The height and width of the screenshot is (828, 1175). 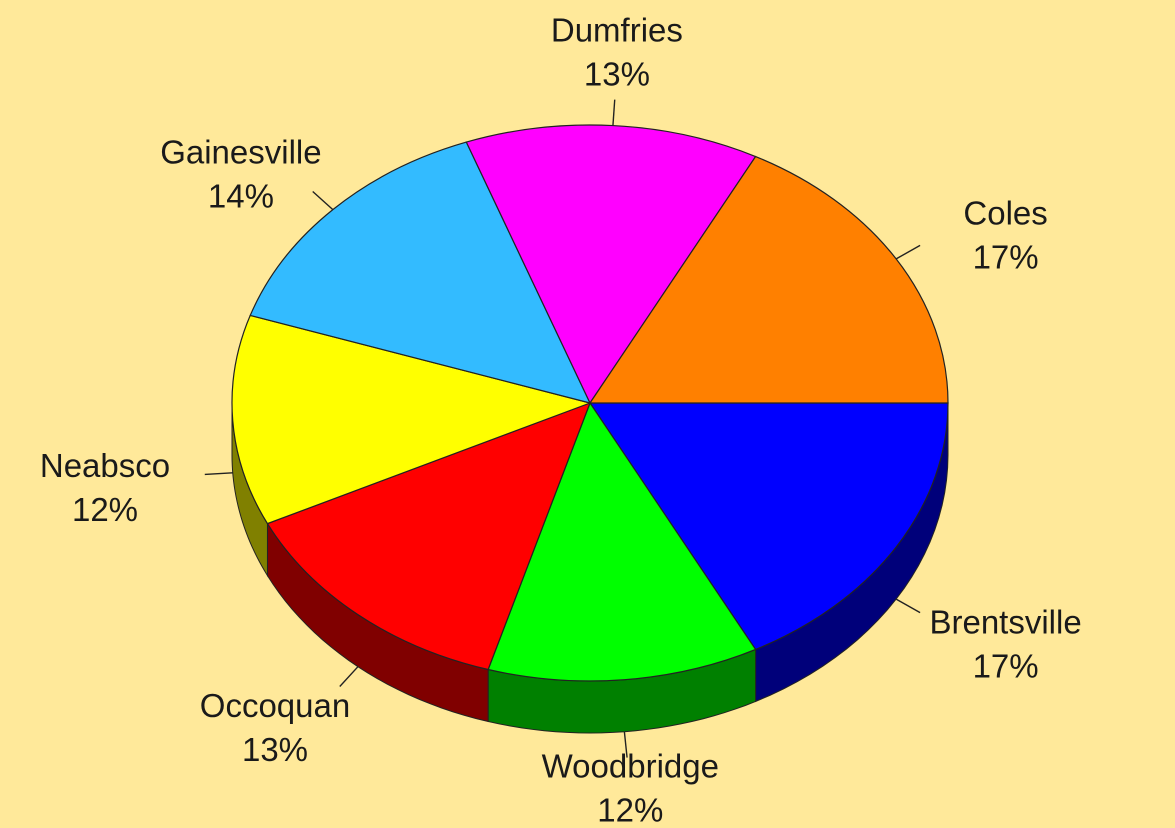 What do you see at coordinates (630, 766) in the screenshot?
I see `slice-name-woodbridge: Woodbridge` at bounding box center [630, 766].